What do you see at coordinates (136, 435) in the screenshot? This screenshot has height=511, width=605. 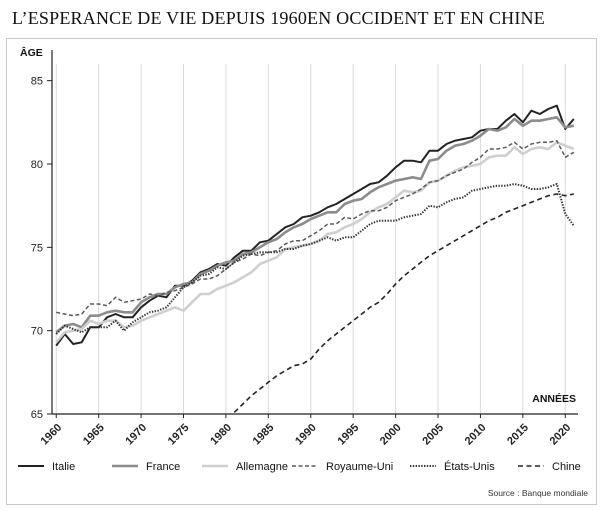 I see `x-tick-label: 1970` at bounding box center [136, 435].